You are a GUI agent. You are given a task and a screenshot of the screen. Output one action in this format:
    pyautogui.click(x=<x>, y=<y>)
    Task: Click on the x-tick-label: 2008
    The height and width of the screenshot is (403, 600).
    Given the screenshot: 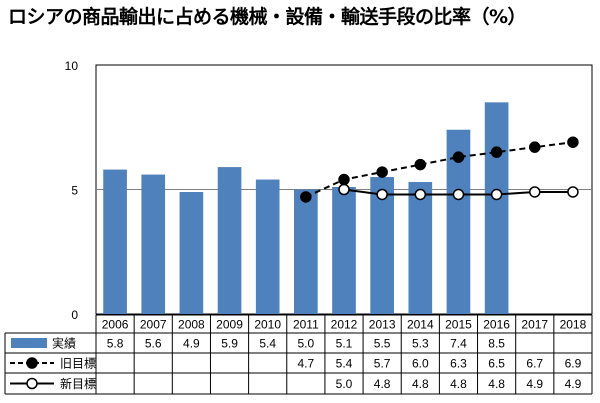 What is the action you would take?
    pyautogui.click(x=191, y=325)
    